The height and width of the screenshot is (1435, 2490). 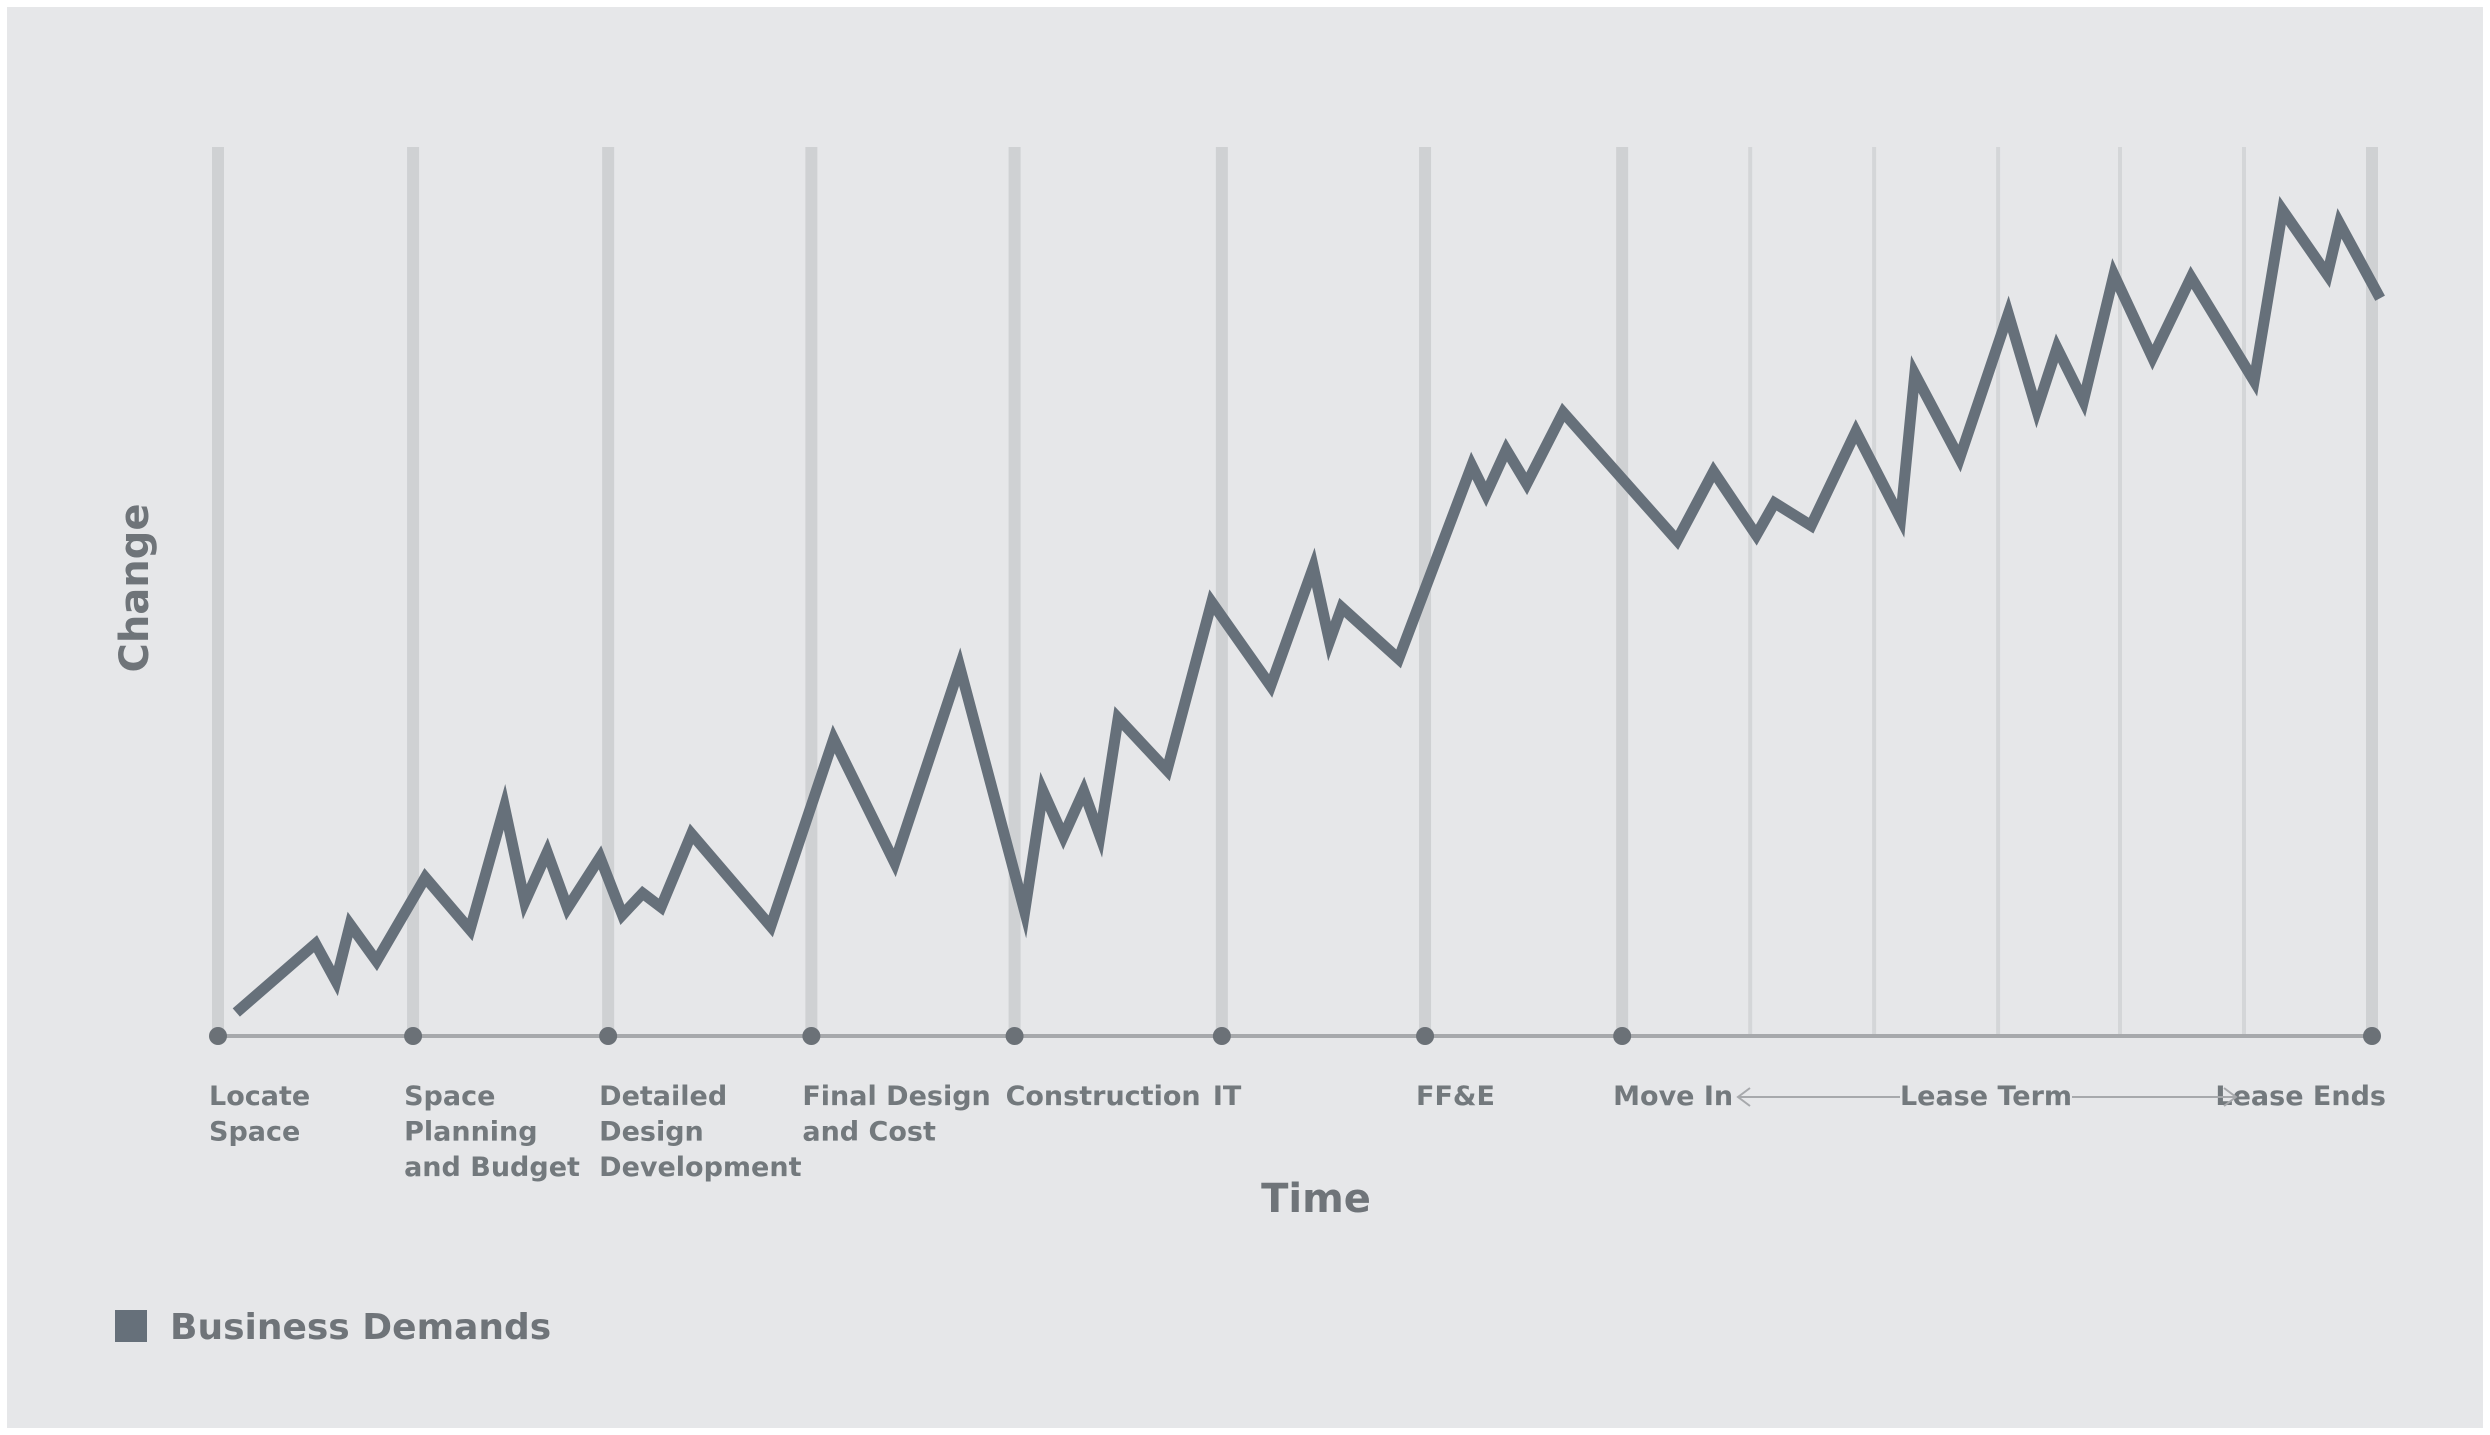 I want to click on tick-label-line: Planning, so click(x=471, y=1132).